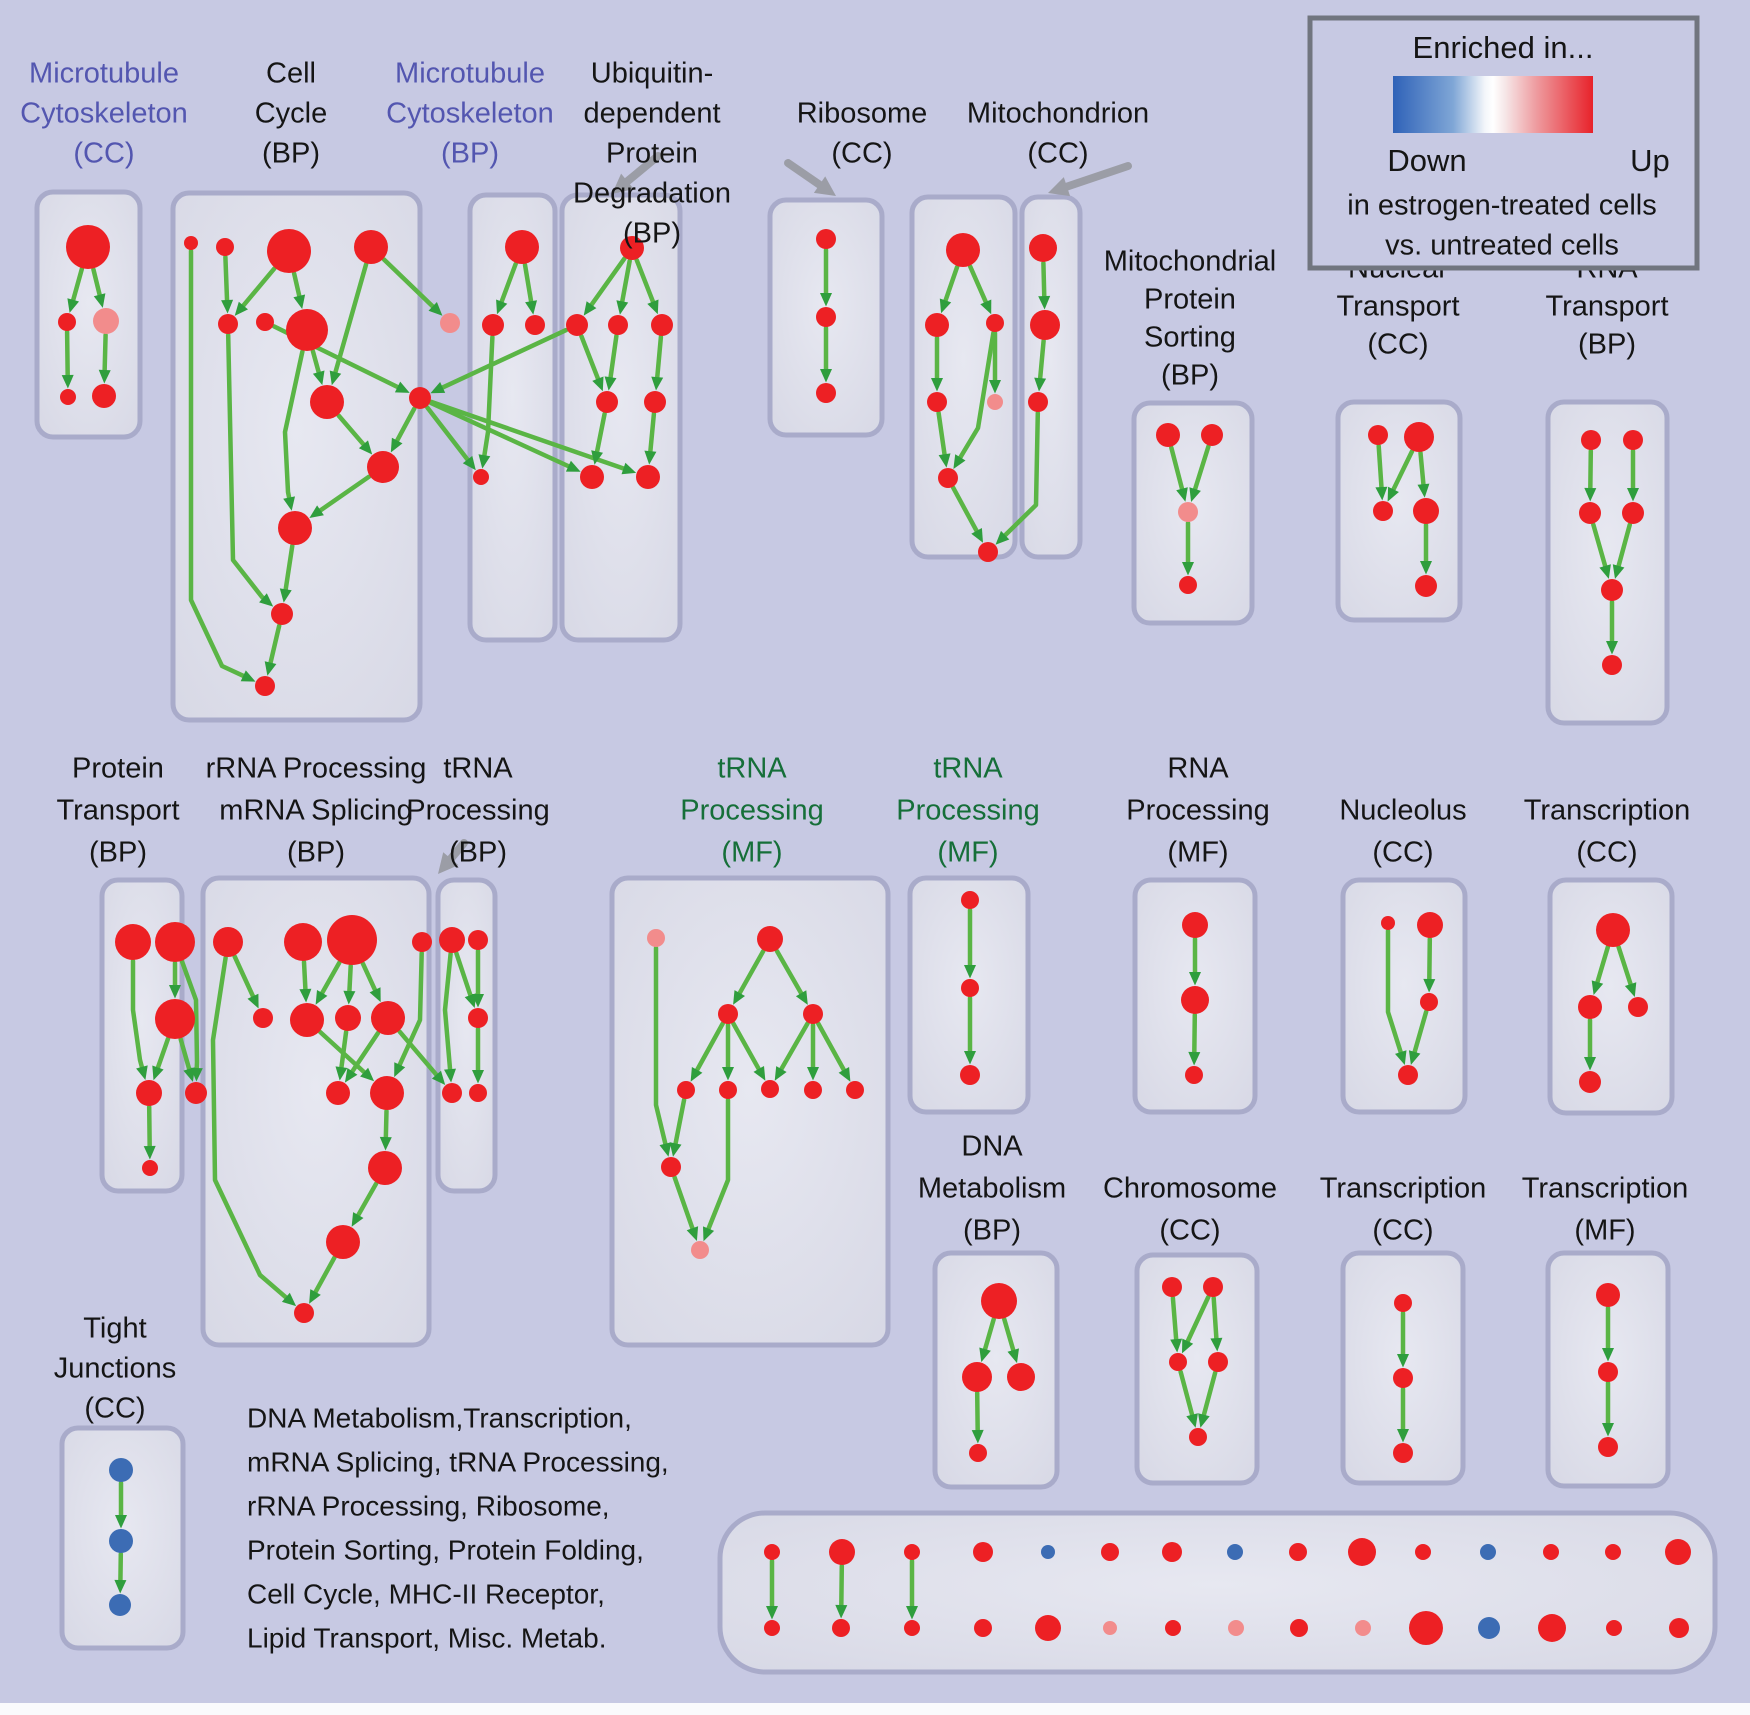 The height and width of the screenshot is (1715, 1750). Describe the element at coordinates (1299, 1628) in the screenshot. I see `node-bb9` at that location.